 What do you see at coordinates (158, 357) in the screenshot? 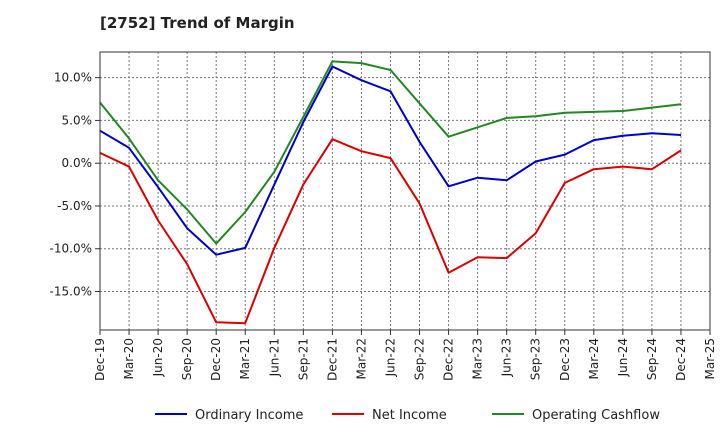
I see `x-tick-label: Jun-20` at bounding box center [158, 357].